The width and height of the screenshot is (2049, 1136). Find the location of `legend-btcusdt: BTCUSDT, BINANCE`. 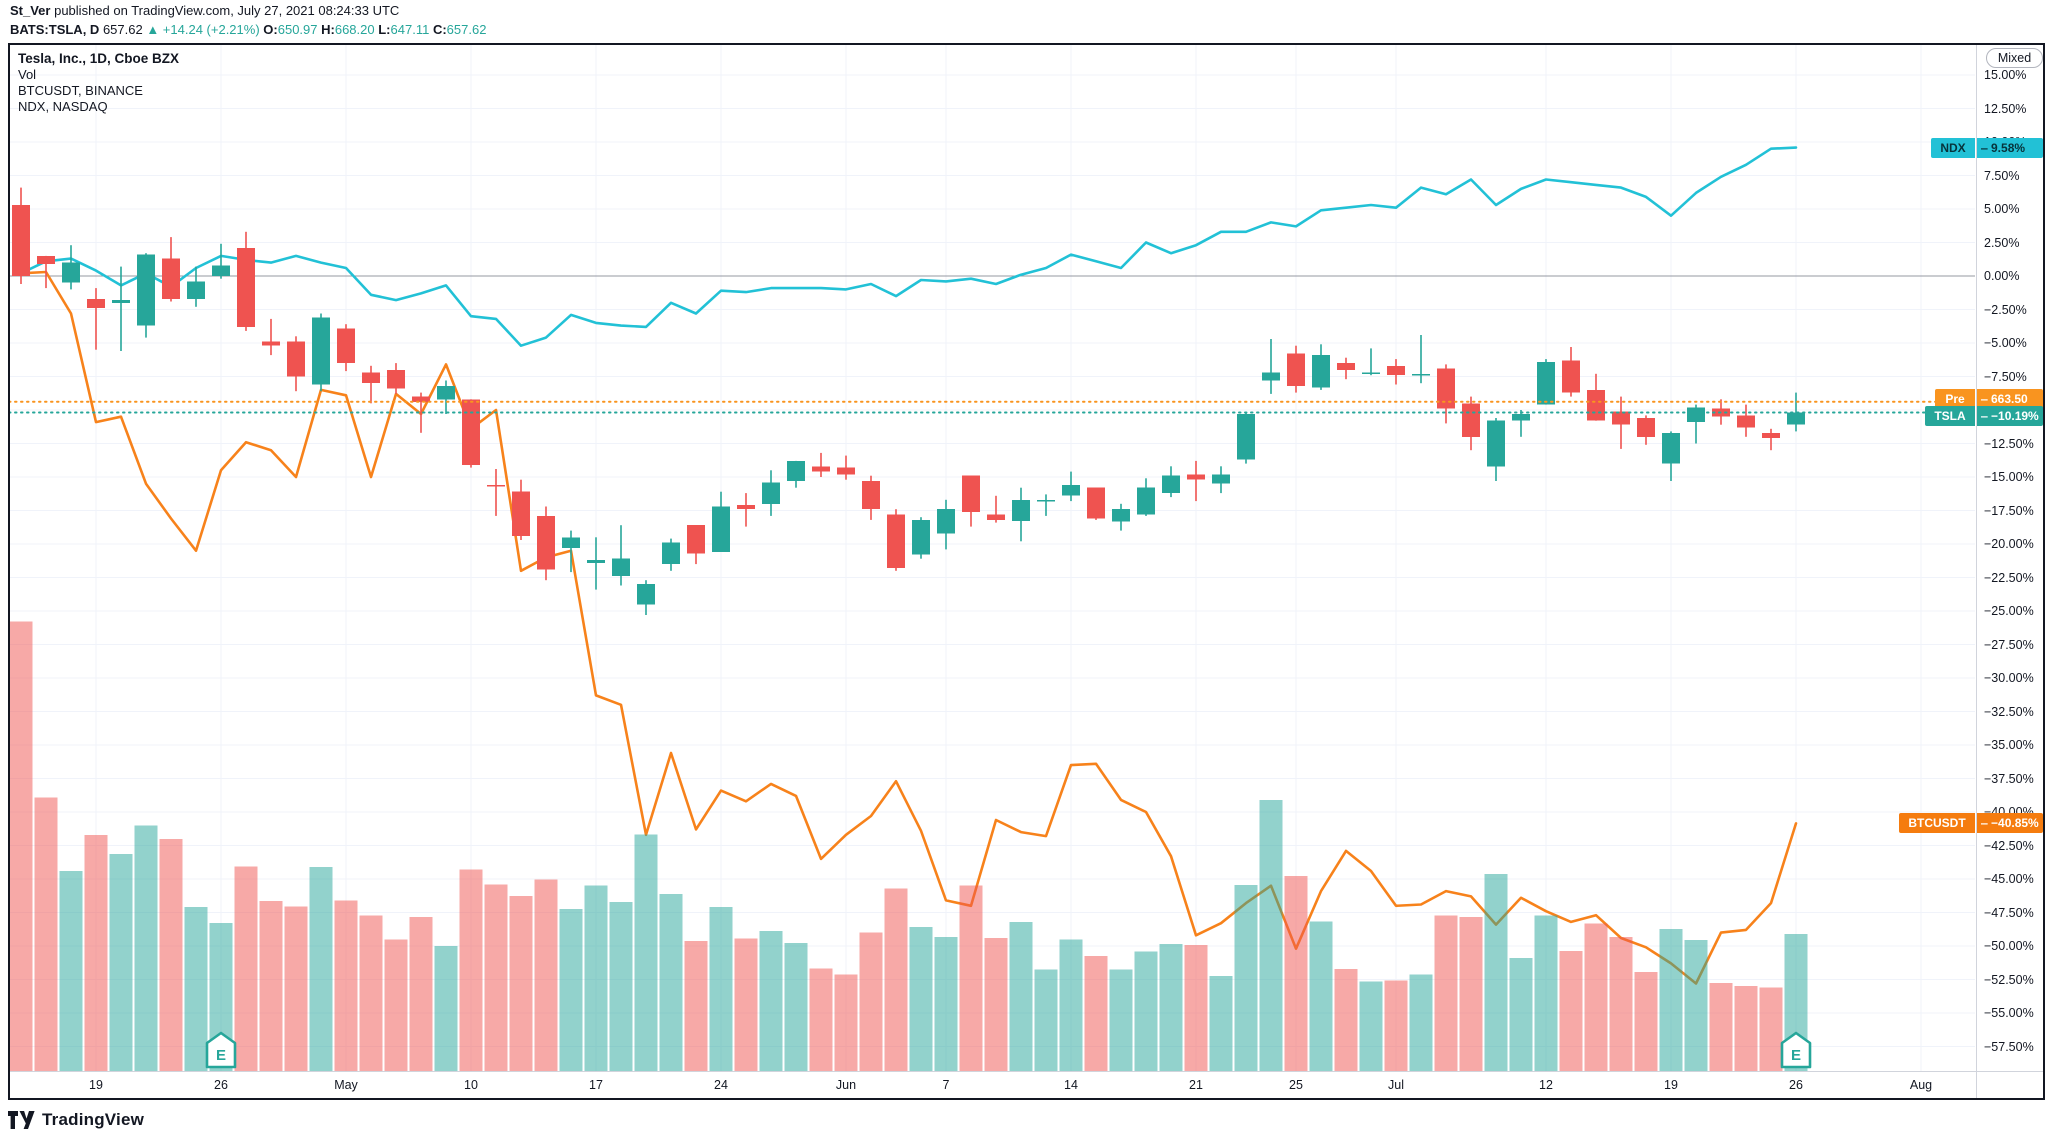

legend-btcusdt: BTCUSDT, BINANCE is located at coordinates (80, 90).